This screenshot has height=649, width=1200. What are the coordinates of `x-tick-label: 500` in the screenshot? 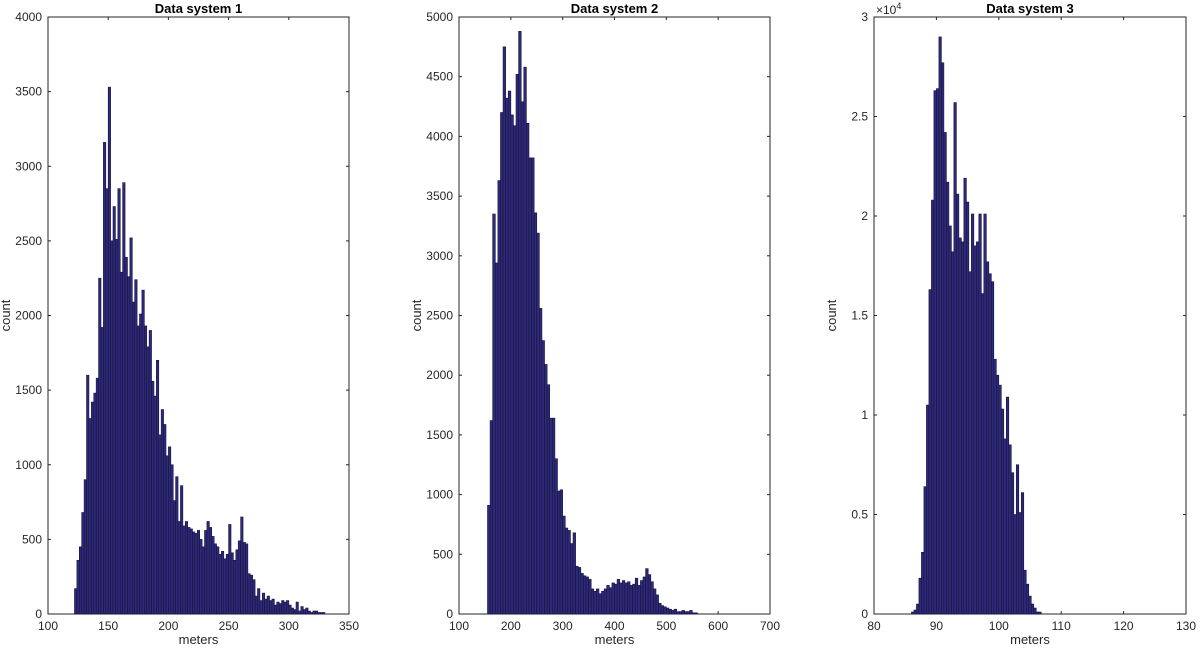 It's located at (666, 626).